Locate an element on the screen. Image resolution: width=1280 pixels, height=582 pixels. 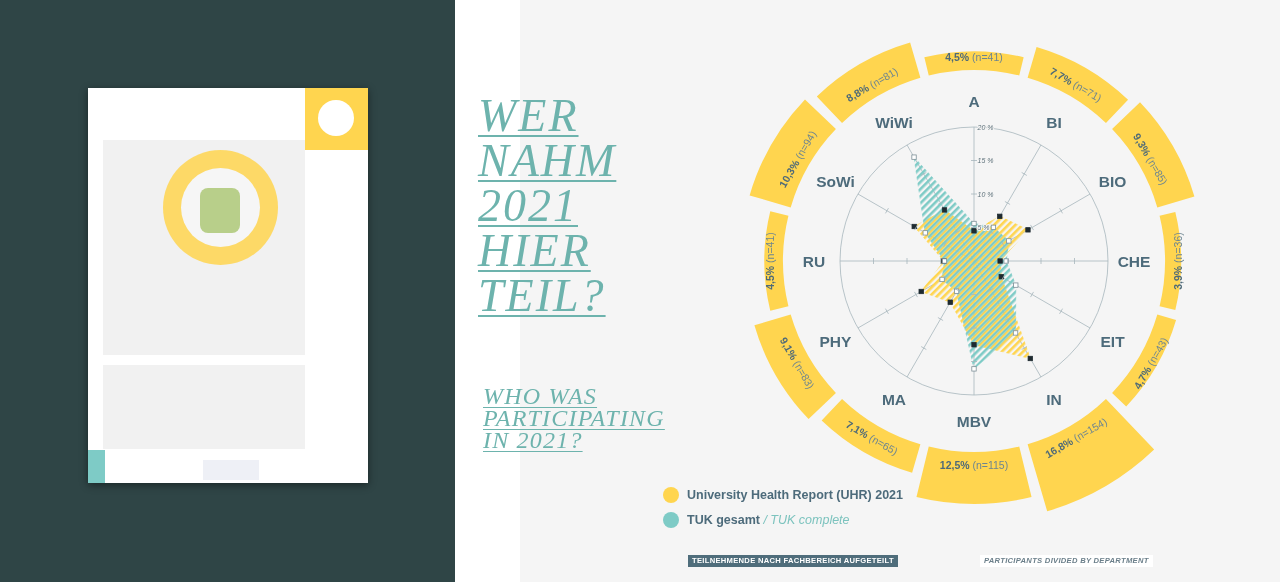
legend-label: TUK gesamt / TUK complete is located at coordinates (768, 519).